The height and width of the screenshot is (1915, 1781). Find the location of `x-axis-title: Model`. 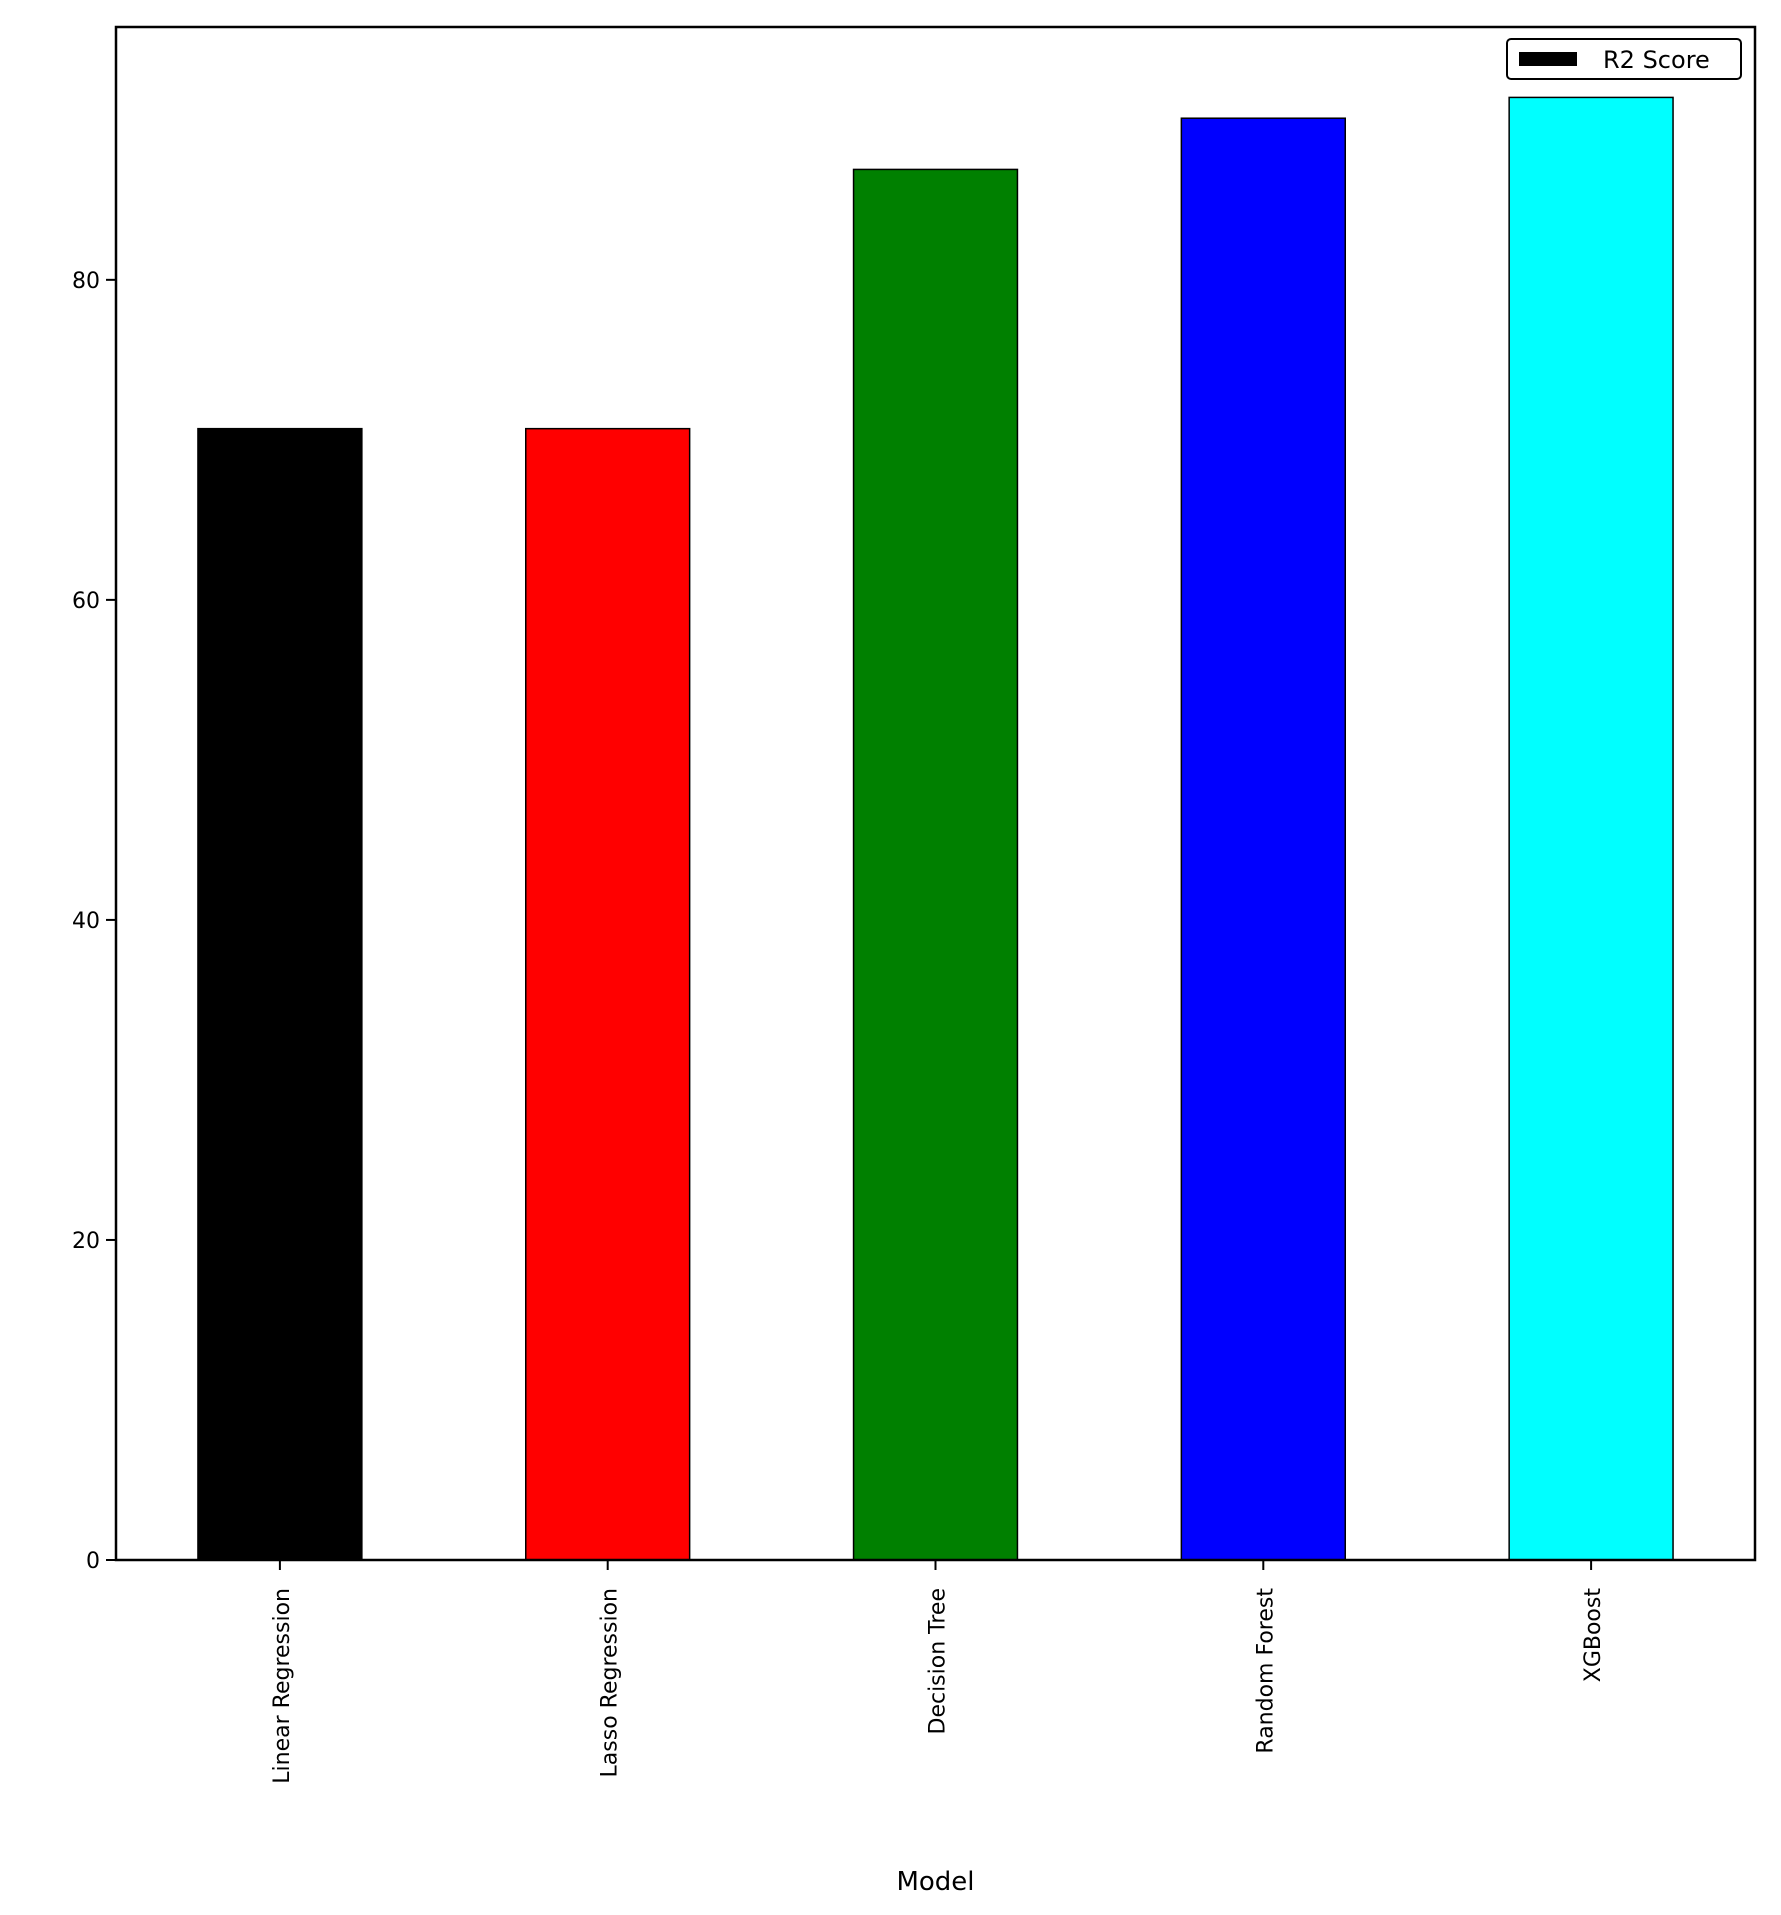

x-axis-title: Model is located at coordinates (935, 1882).